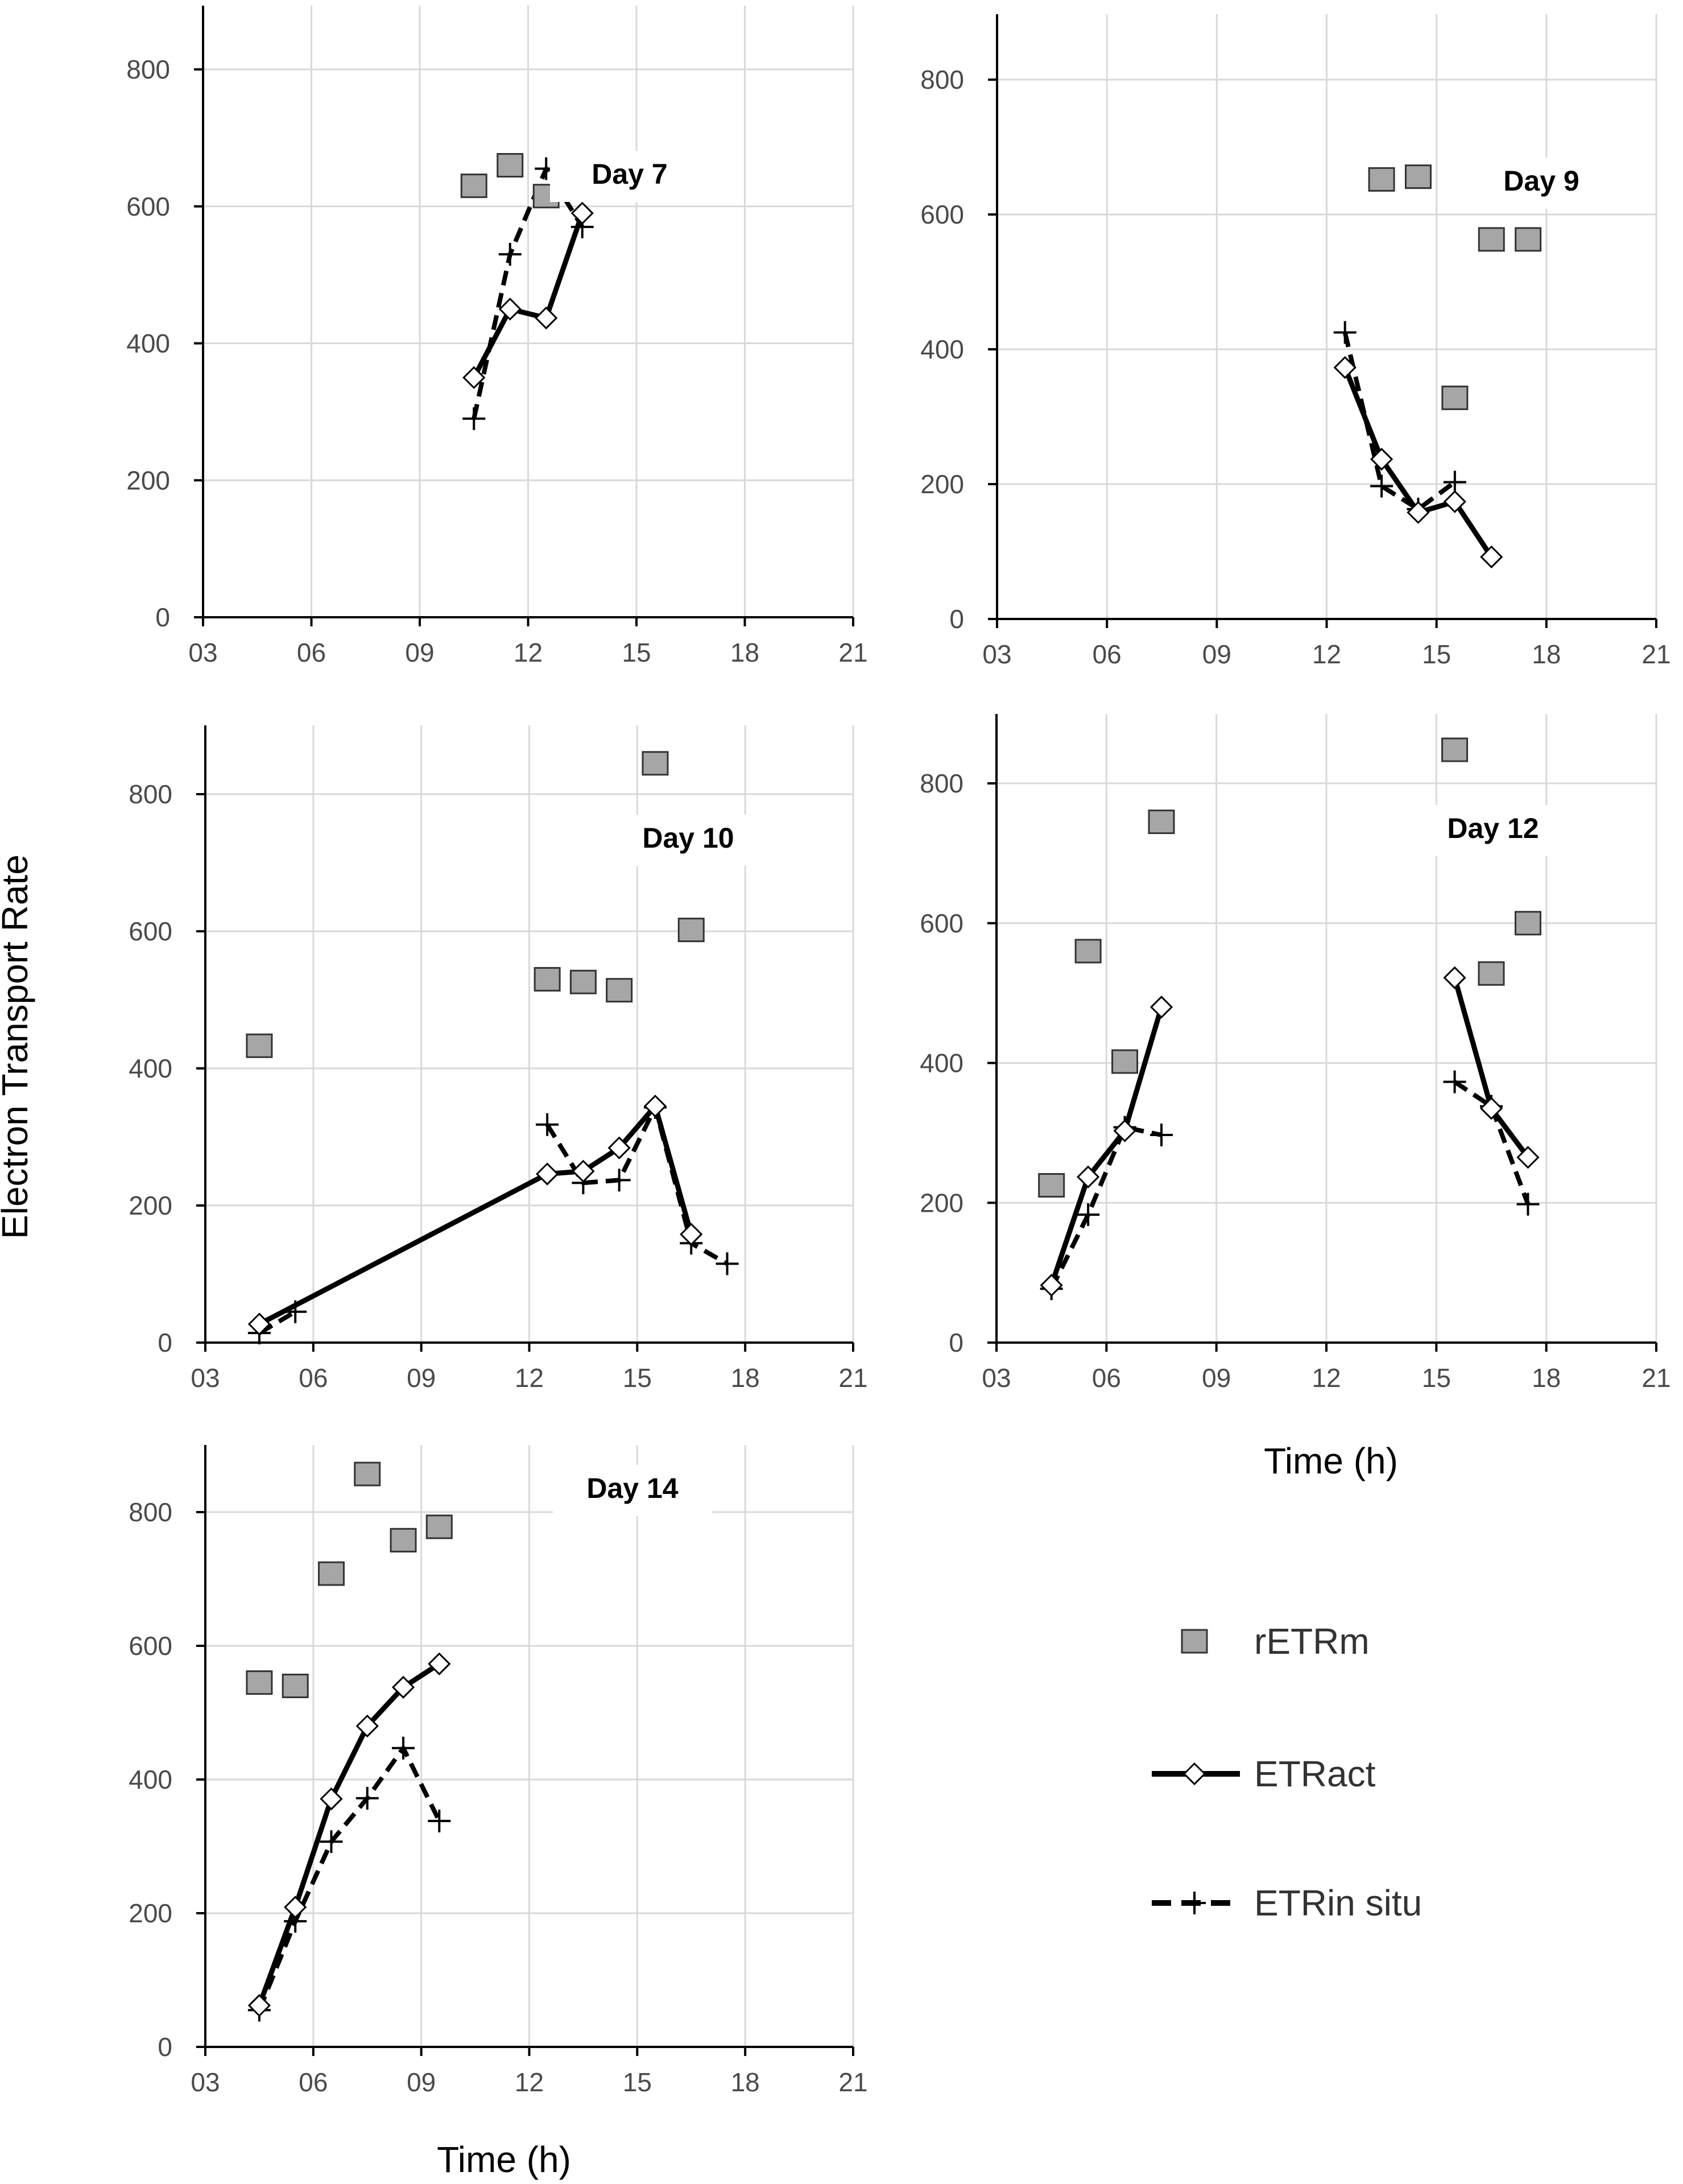 This screenshot has height=2184, width=1683. What do you see at coordinates (1331, 1460) in the screenshot?
I see `x-axis-title-right: Time (h)` at bounding box center [1331, 1460].